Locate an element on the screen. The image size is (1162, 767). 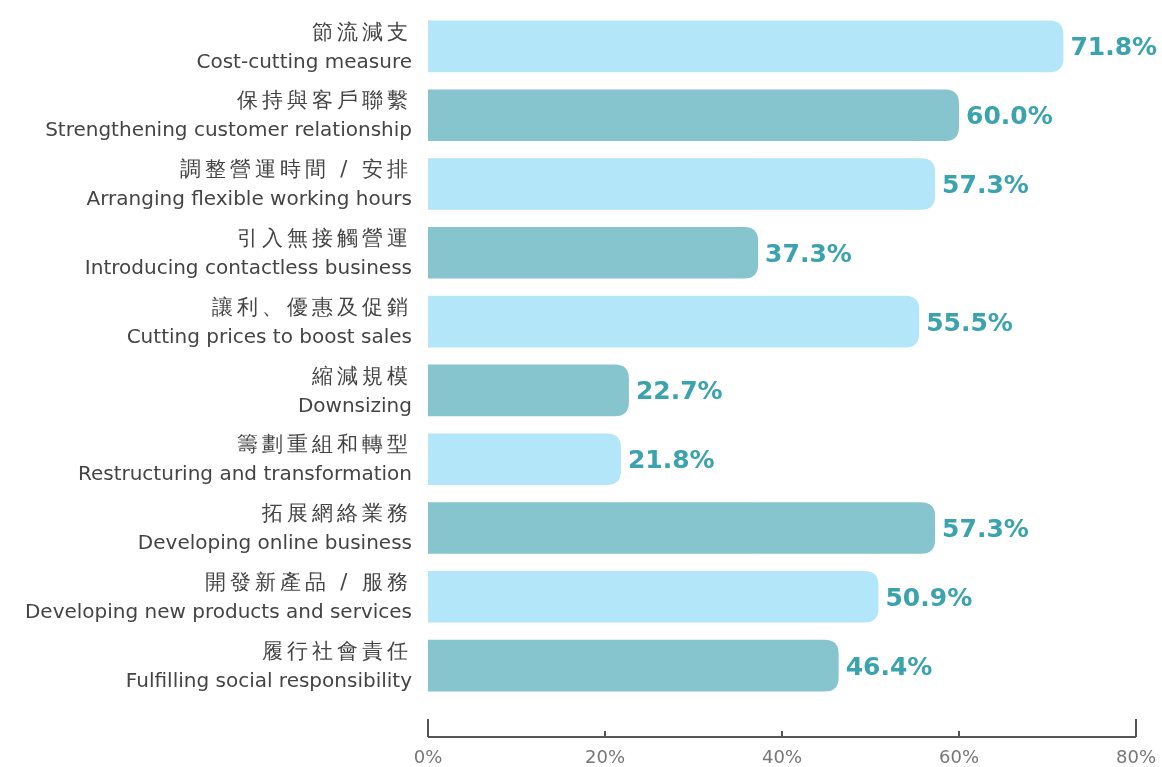
y-tick-label: 調整營運時間 / 安排 Arranging flexible working hours is located at coordinates (249, 184).